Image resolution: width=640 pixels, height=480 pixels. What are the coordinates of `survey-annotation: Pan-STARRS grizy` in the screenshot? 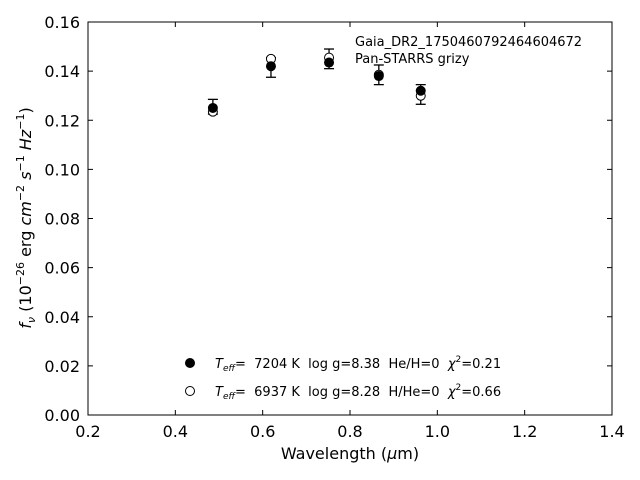 It's located at (412, 59).